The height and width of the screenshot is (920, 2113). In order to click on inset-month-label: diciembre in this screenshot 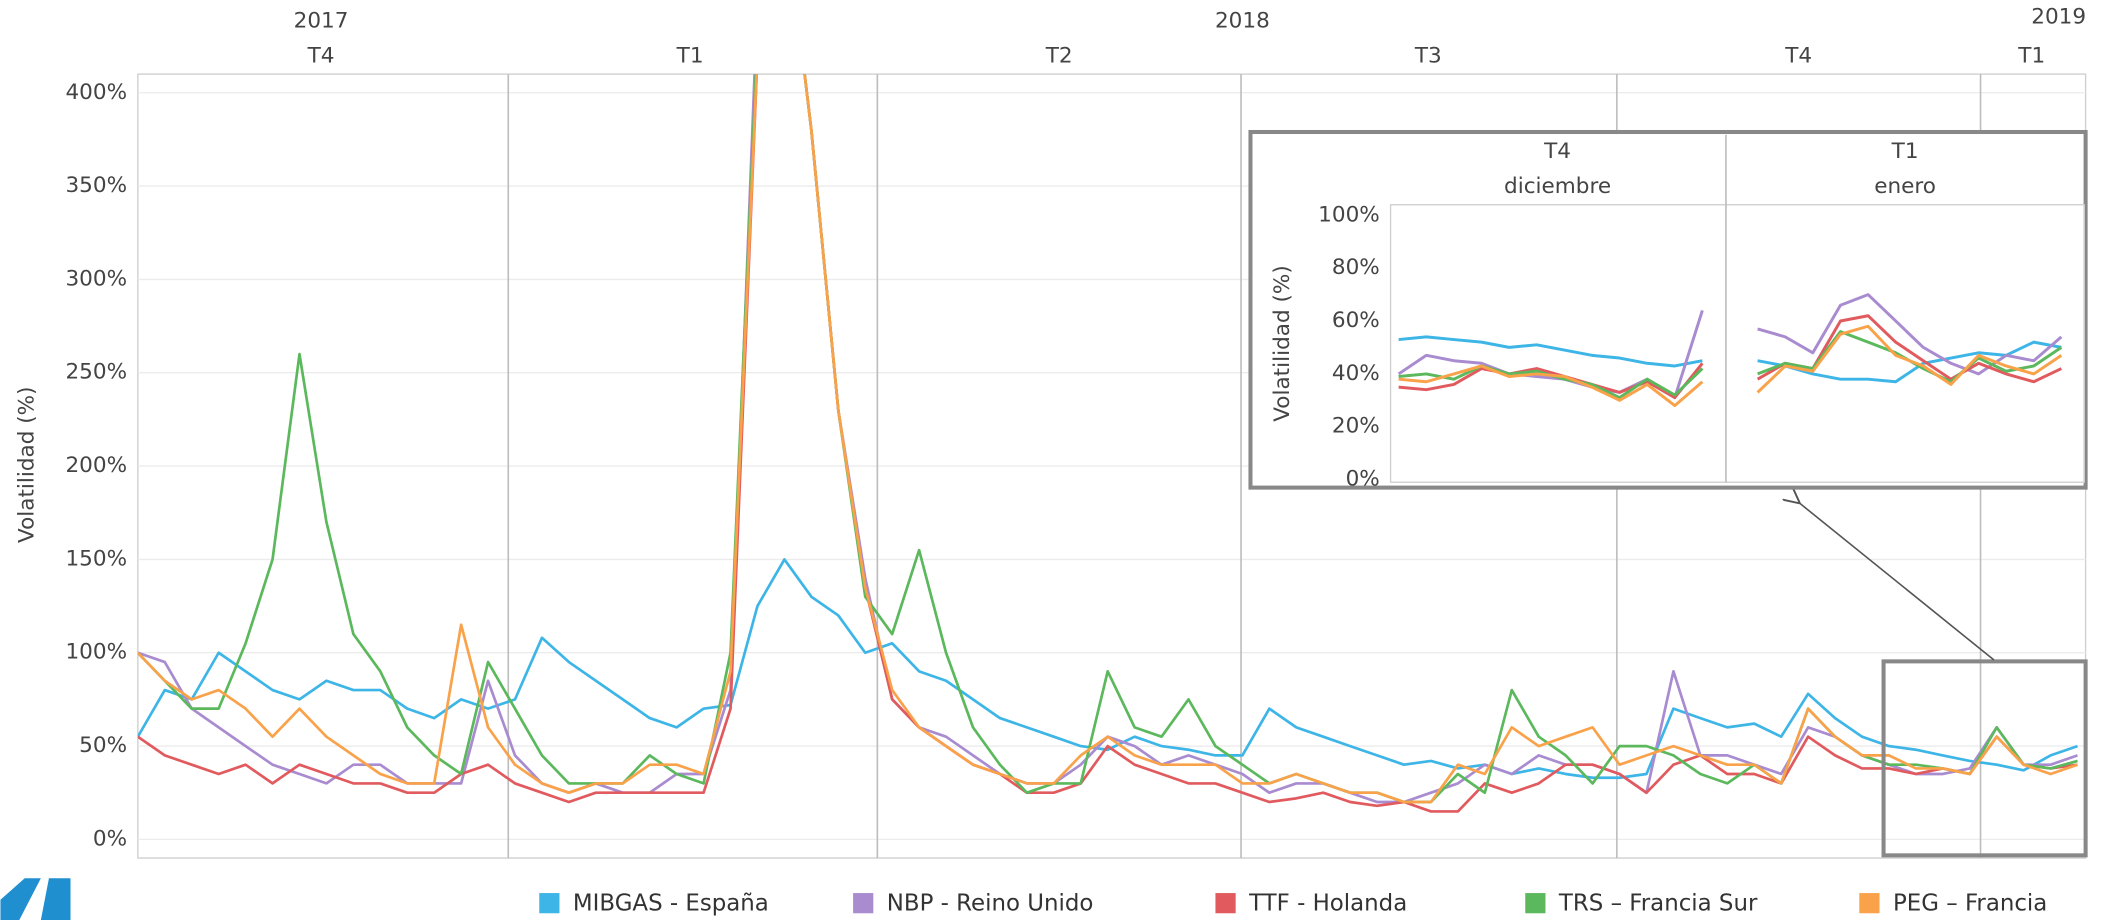, I will do `click(1557, 186)`.